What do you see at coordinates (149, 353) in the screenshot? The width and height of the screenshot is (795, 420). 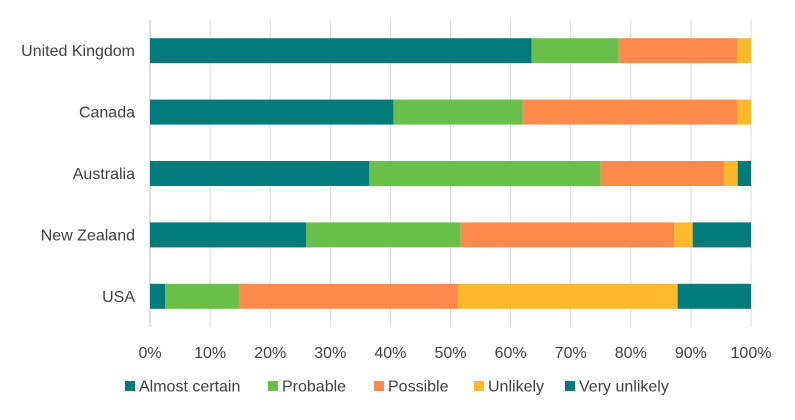 I see `x-tick-label: 0%` at bounding box center [149, 353].